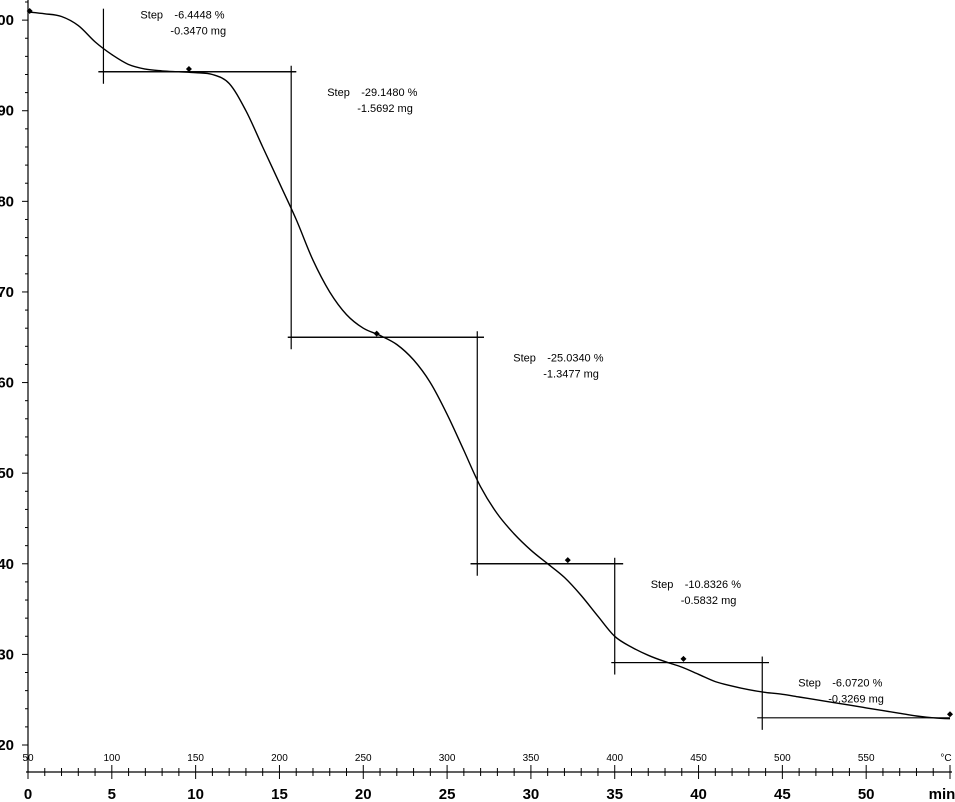 This screenshot has height=802, width=955. What do you see at coordinates (28, 758) in the screenshot?
I see `temp-tick-label: 50` at bounding box center [28, 758].